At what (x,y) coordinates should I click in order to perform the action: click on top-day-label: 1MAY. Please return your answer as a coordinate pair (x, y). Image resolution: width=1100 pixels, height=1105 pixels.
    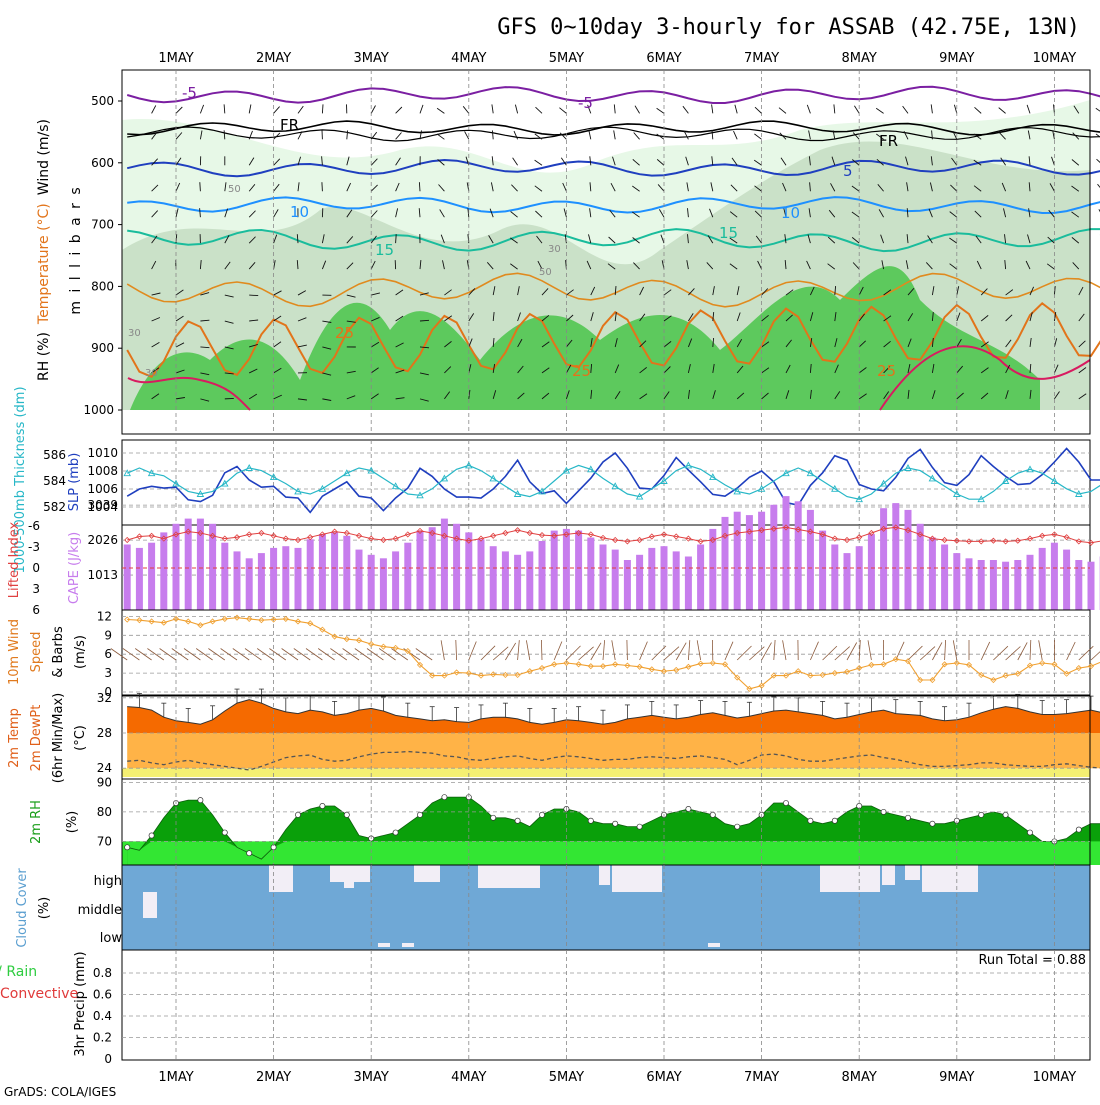
    Looking at the image, I should click on (175, 58).